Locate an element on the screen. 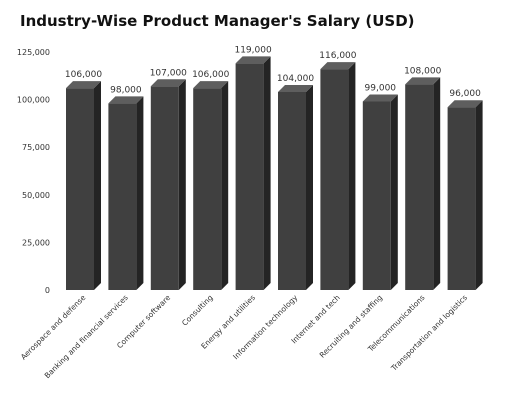 This screenshot has height=400, width=512. y-tick-label: 75,000 is located at coordinates (36, 147).